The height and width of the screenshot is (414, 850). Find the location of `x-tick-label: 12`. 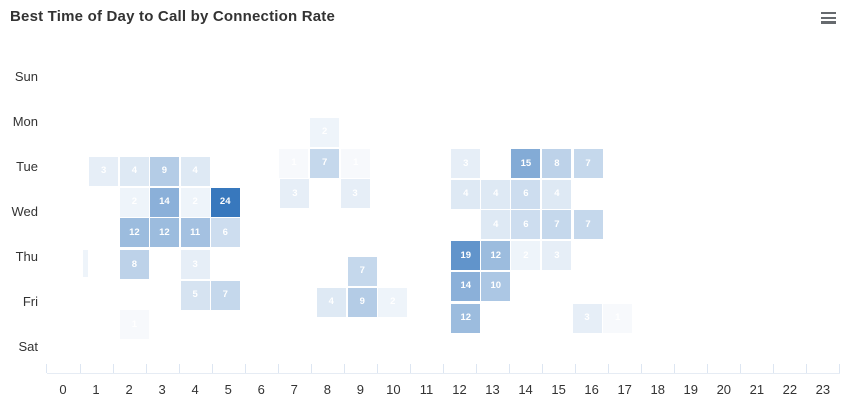

x-tick-label: 12 is located at coordinates (459, 389).